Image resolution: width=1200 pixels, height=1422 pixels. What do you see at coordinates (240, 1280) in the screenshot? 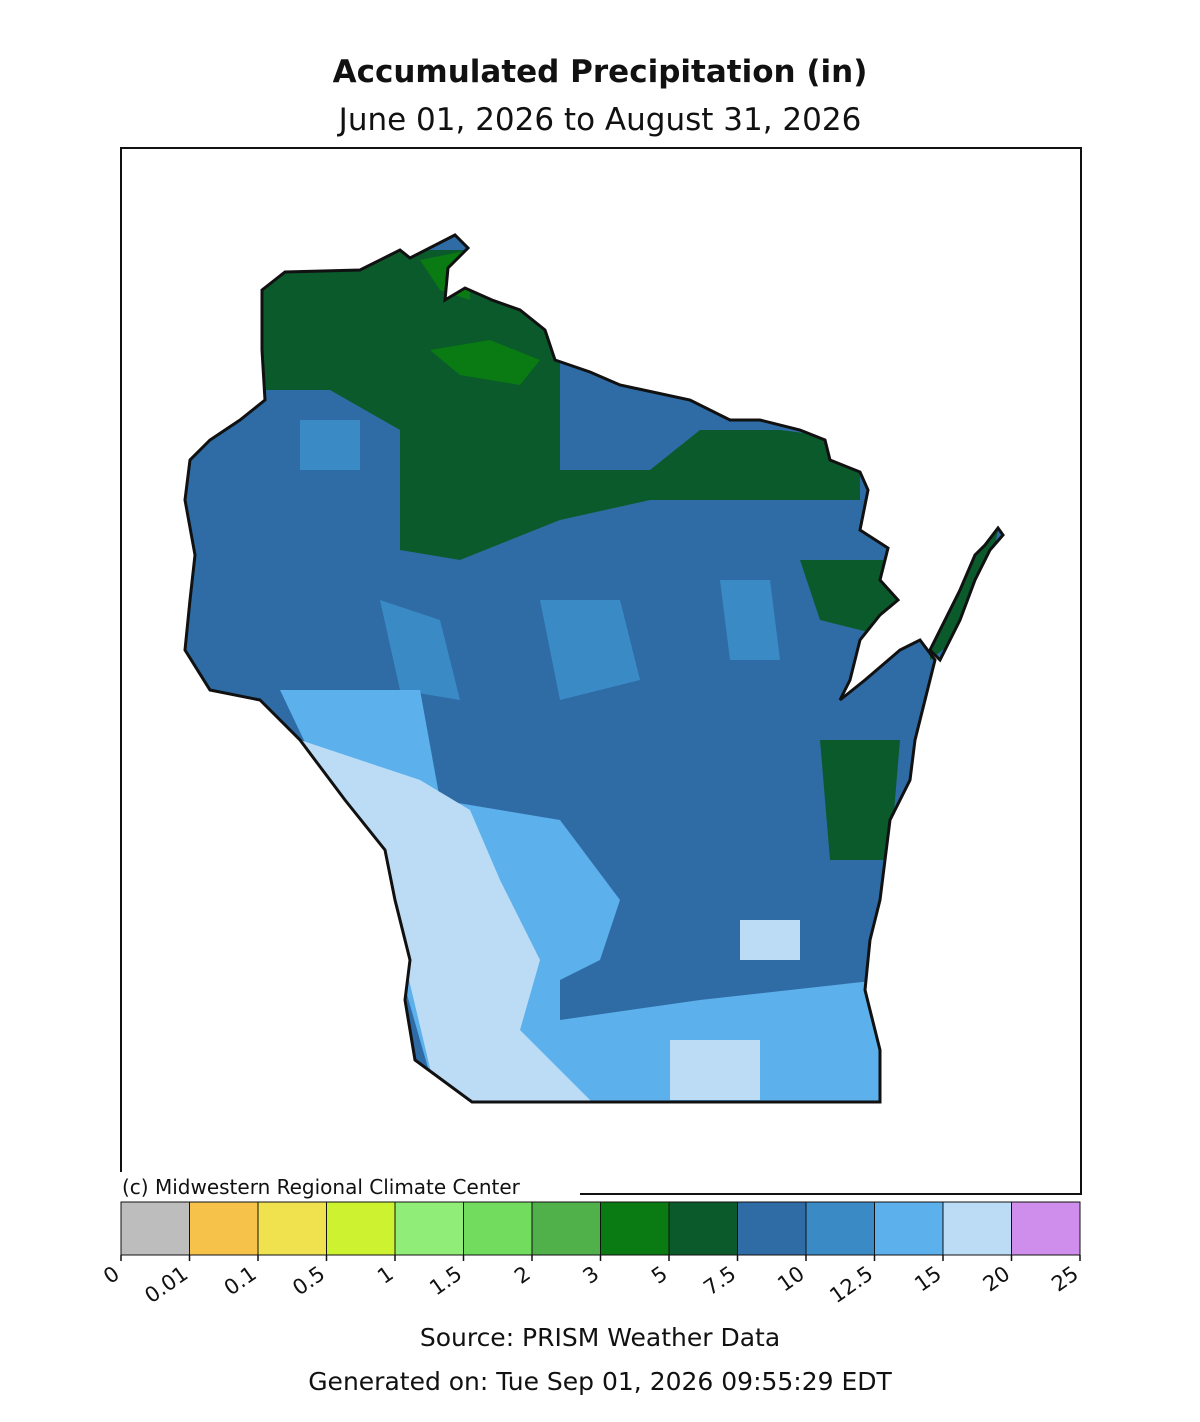
I see `colorbar-tick-label: 0.1` at bounding box center [240, 1280].